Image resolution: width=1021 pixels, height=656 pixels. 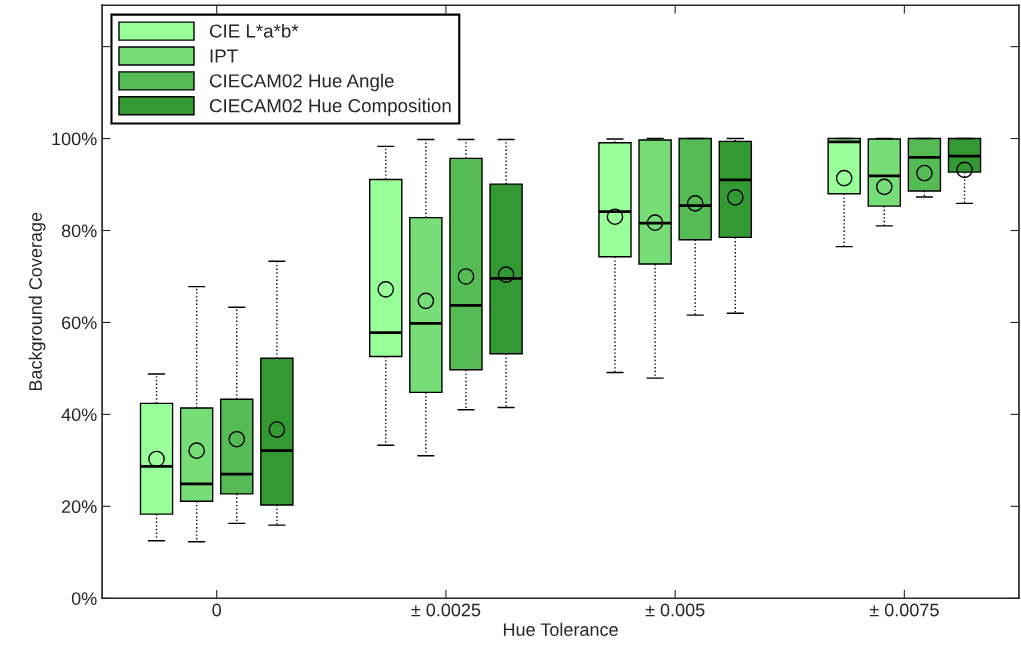 I want to click on y-tick-label: 40%, so click(x=79, y=415).